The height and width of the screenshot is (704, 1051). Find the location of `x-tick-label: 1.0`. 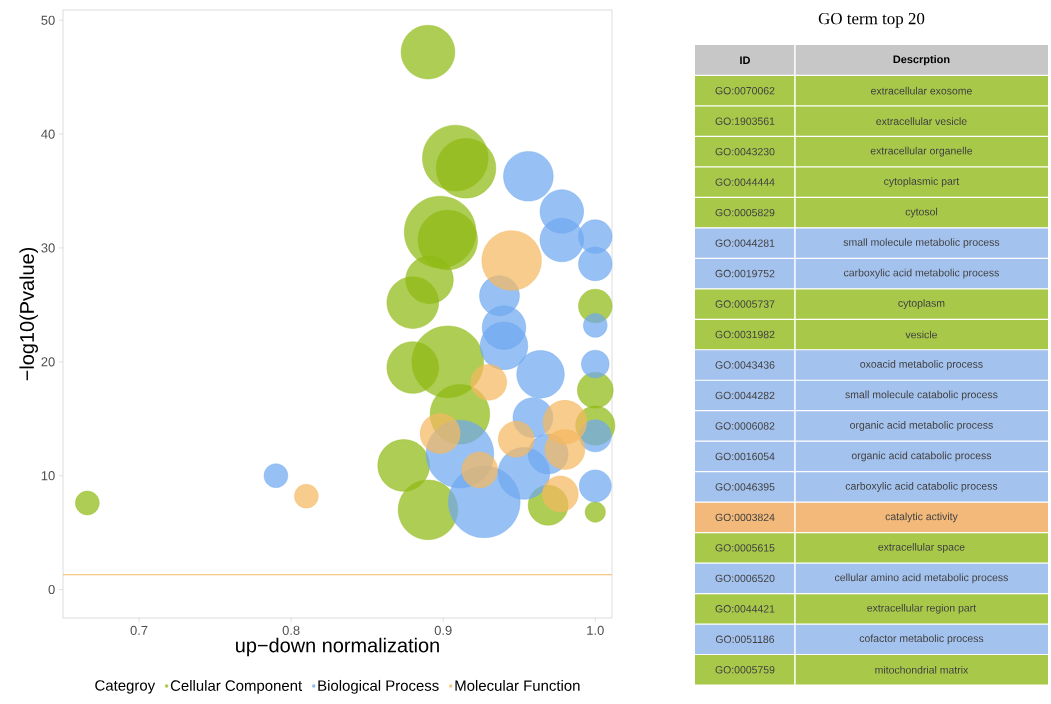

x-tick-label: 1.0 is located at coordinates (595, 630).